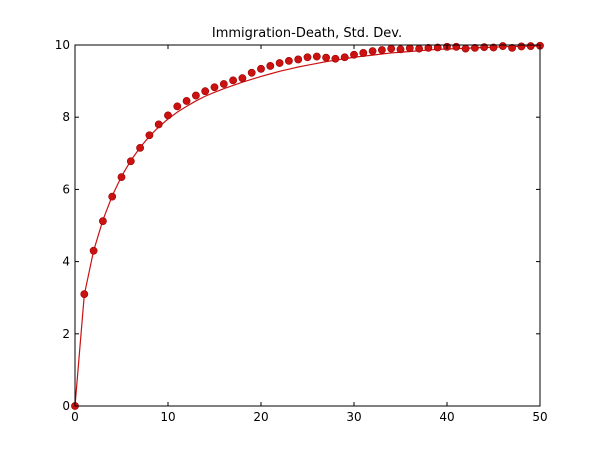 Image resolution: width=600 pixels, height=451 pixels. Describe the element at coordinates (66, 262) in the screenshot. I see `y-tick-label: 4` at that location.